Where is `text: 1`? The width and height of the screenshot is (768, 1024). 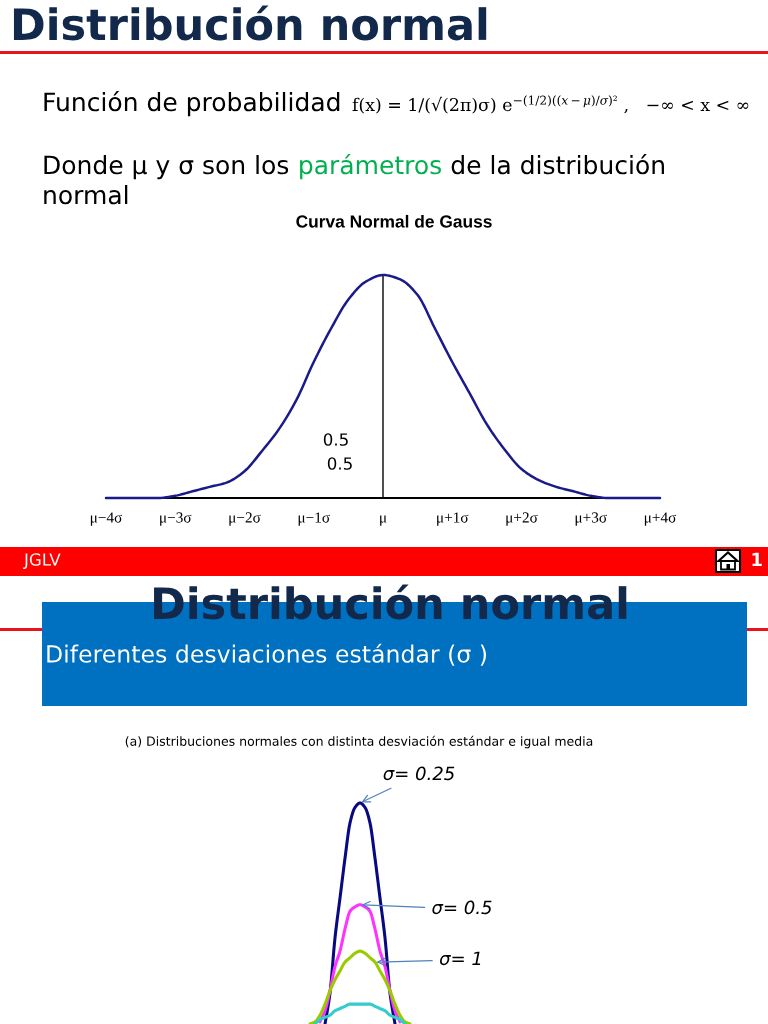
text: 1 is located at coordinates (757, 559).